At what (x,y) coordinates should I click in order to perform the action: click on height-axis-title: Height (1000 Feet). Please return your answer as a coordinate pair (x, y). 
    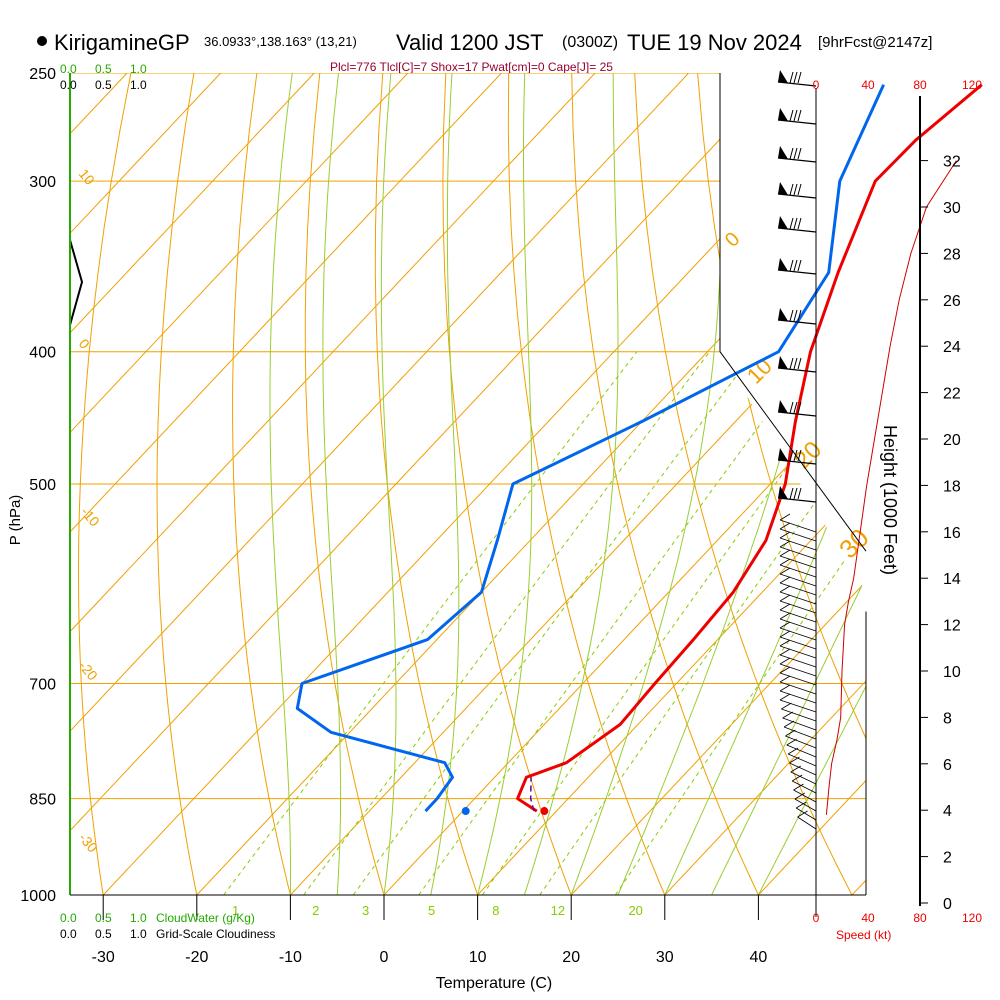
    Looking at the image, I should click on (890, 500).